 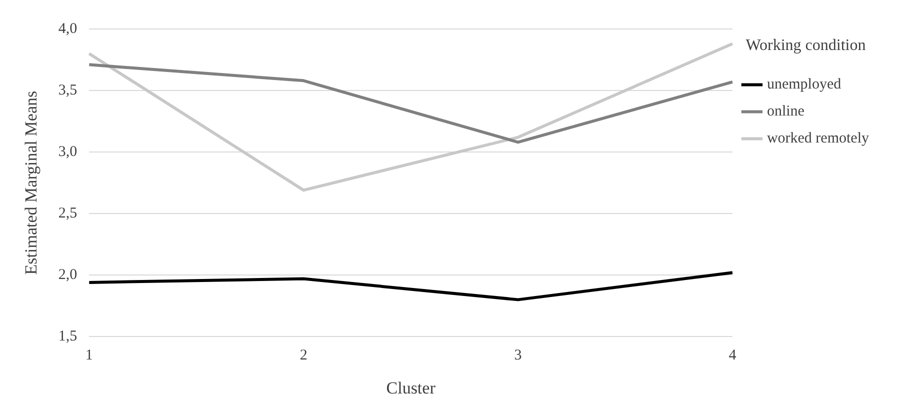 What do you see at coordinates (68, 213) in the screenshot?
I see `y-tick-label: 2,5` at bounding box center [68, 213].